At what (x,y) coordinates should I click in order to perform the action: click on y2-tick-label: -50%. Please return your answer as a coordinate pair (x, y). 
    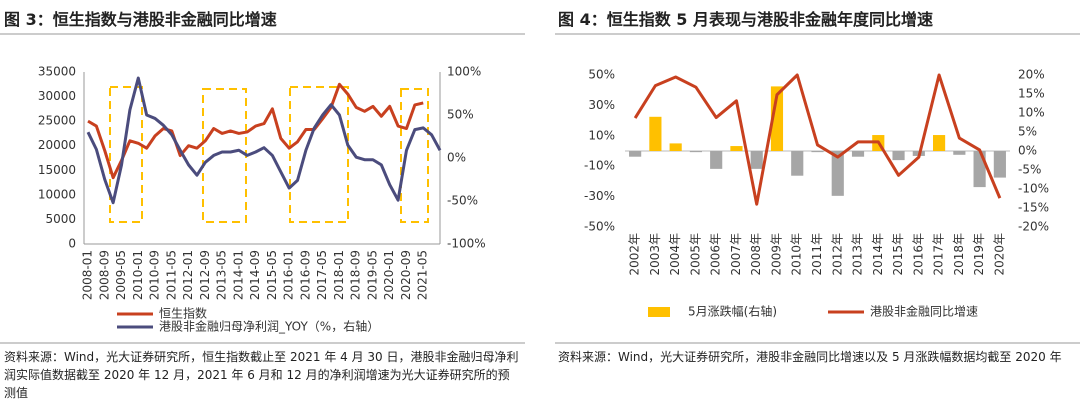
    Looking at the image, I should click on (462, 201).